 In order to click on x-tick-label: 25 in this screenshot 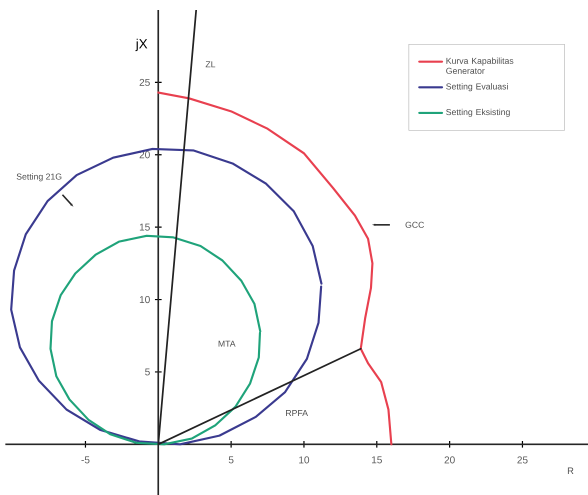, I will do `click(522, 460)`.